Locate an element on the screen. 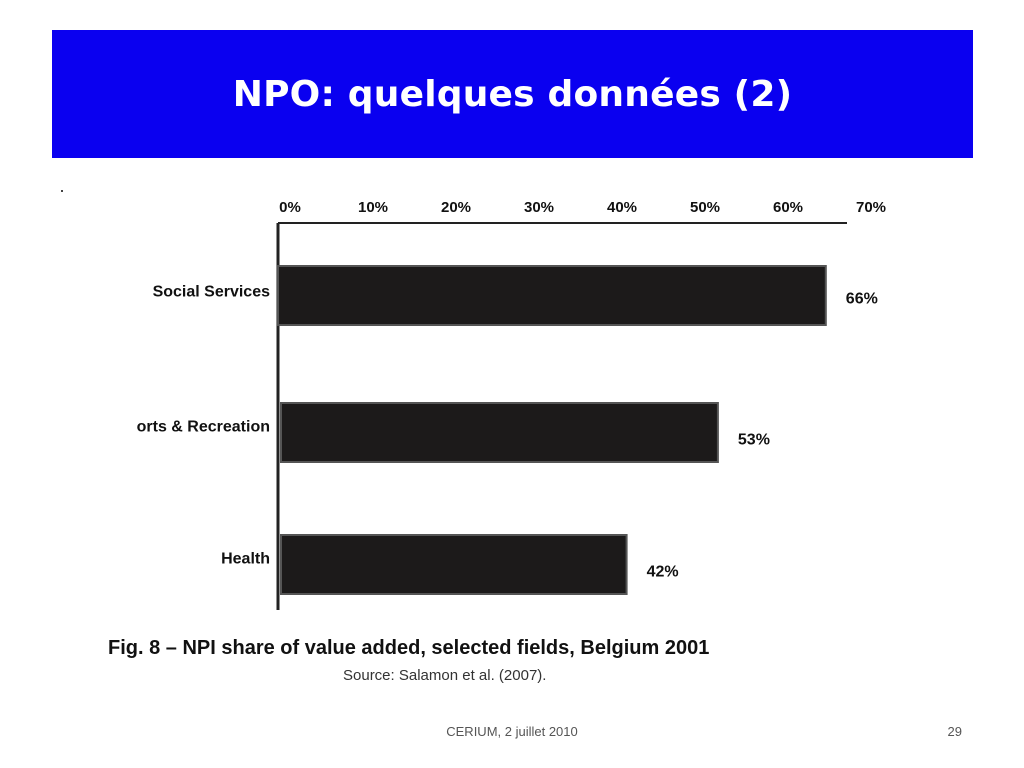 The image size is (1024, 768). slide-title: NPO: quelques données (2) is located at coordinates (512, 94).